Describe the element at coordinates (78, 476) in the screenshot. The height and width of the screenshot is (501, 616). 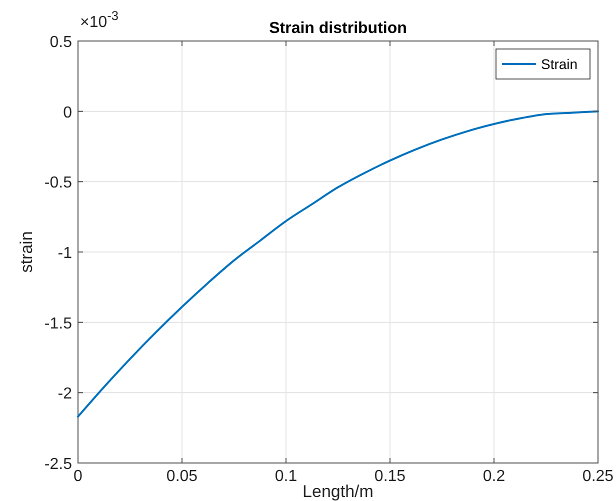
I see `x-tick-label: 0` at that location.